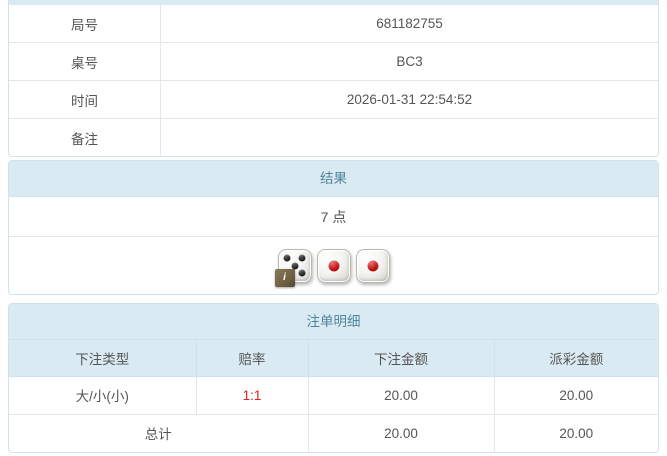 This screenshot has height=456, width=667. What do you see at coordinates (333, 100) in the screenshot?
I see `info-row: 时间 2026-01-31 22:54:52` at bounding box center [333, 100].